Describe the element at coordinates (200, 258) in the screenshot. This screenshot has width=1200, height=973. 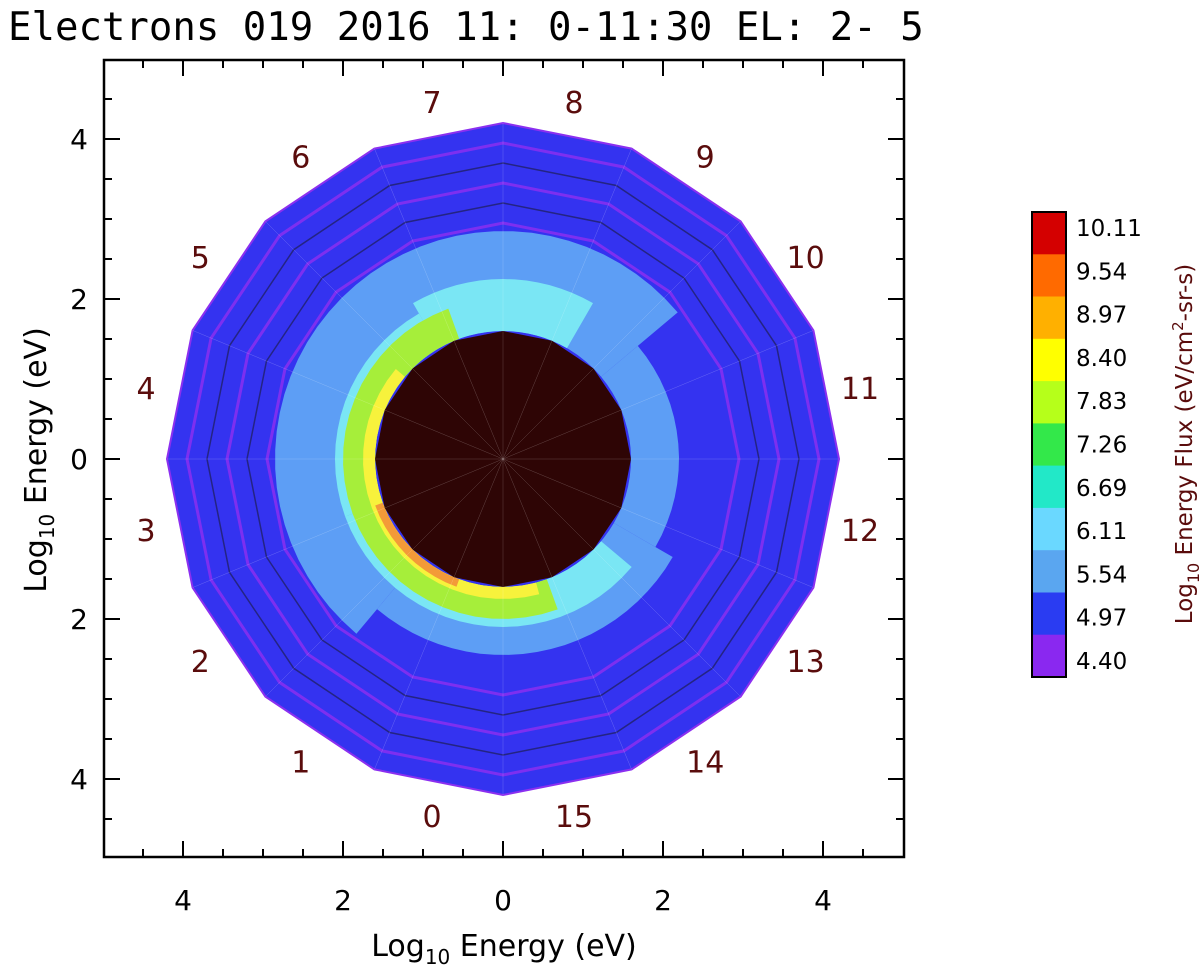
I see `sector-label: 5` at that location.